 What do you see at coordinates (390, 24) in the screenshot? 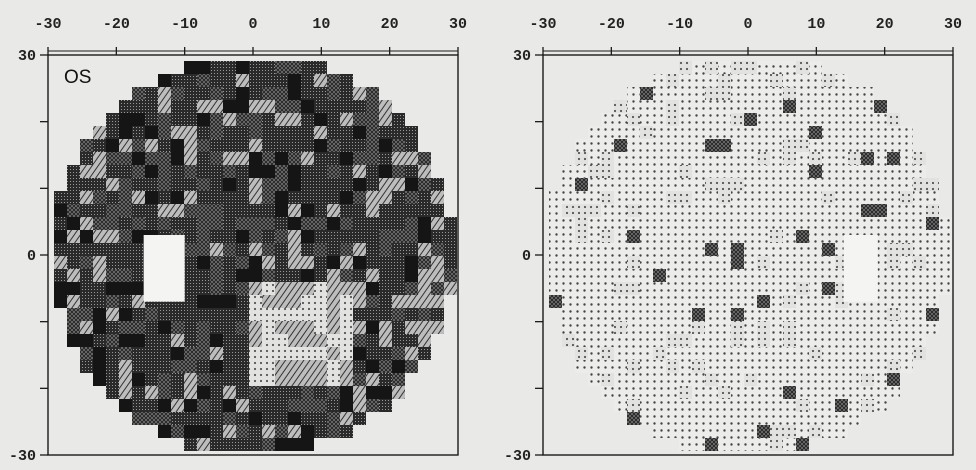
I see `x-tick-label: 20` at bounding box center [390, 24].